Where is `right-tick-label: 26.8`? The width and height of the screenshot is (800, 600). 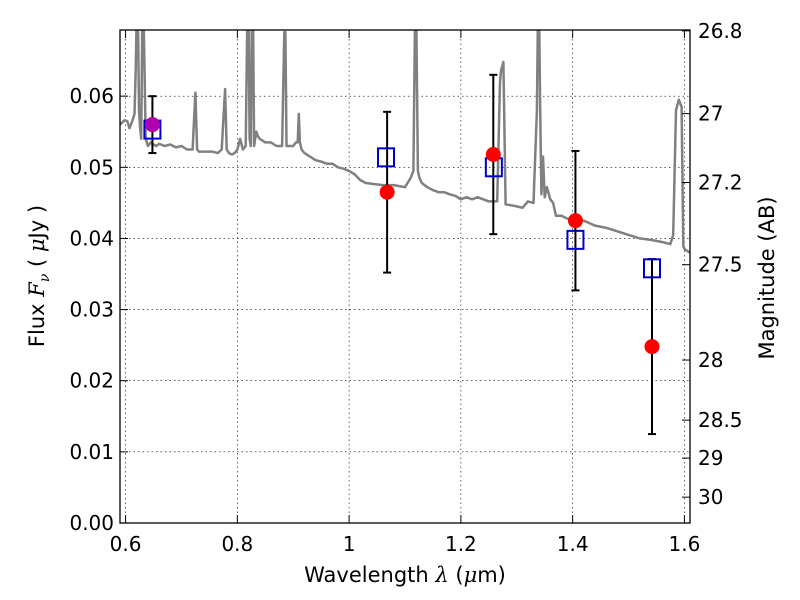
right-tick-label: 26.8 is located at coordinates (720, 31).